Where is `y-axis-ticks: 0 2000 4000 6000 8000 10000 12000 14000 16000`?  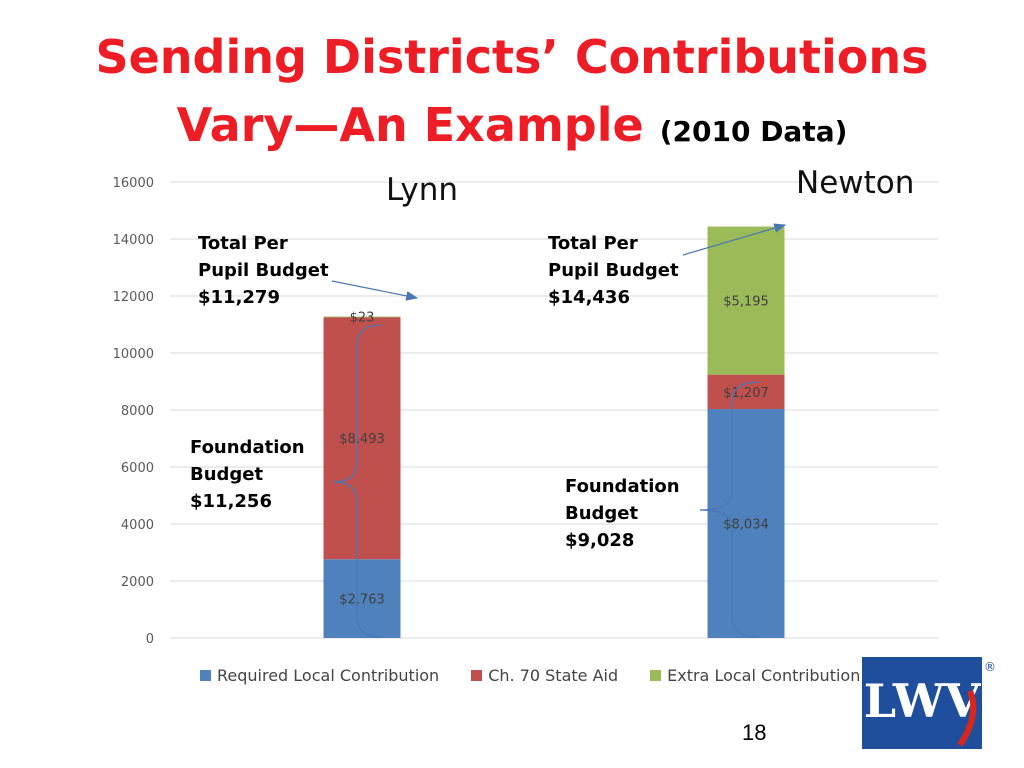 y-axis-ticks: 0 2000 4000 6000 8000 10000 12000 14000 16000 is located at coordinates (133, 411).